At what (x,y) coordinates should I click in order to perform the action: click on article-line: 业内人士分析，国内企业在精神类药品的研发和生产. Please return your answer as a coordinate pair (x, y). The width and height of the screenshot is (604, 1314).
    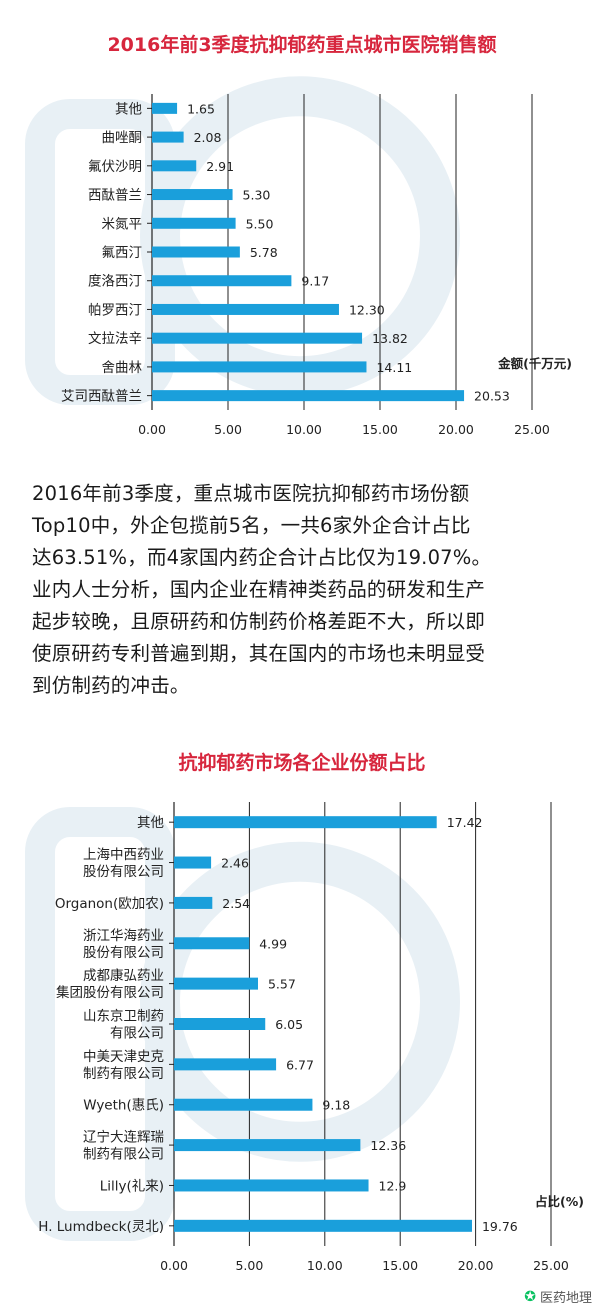
    Looking at the image, I should click on (259, 589).